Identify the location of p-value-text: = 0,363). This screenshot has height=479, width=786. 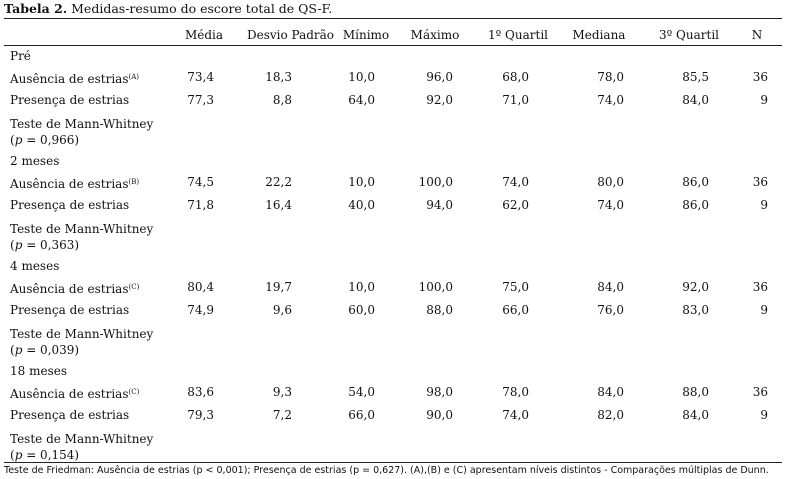
(51, 245).